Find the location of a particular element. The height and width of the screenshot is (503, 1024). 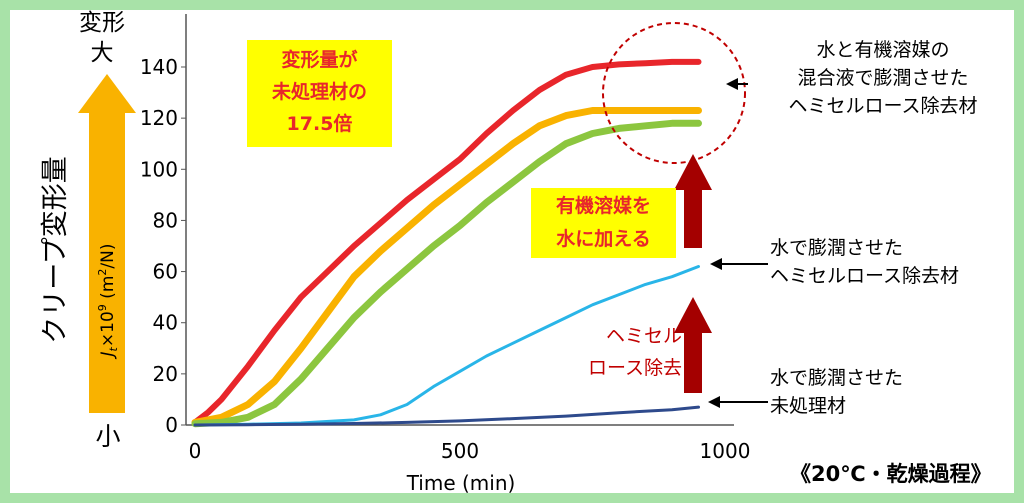

y-tick-label: 60 is located at coordinates (165, 272).